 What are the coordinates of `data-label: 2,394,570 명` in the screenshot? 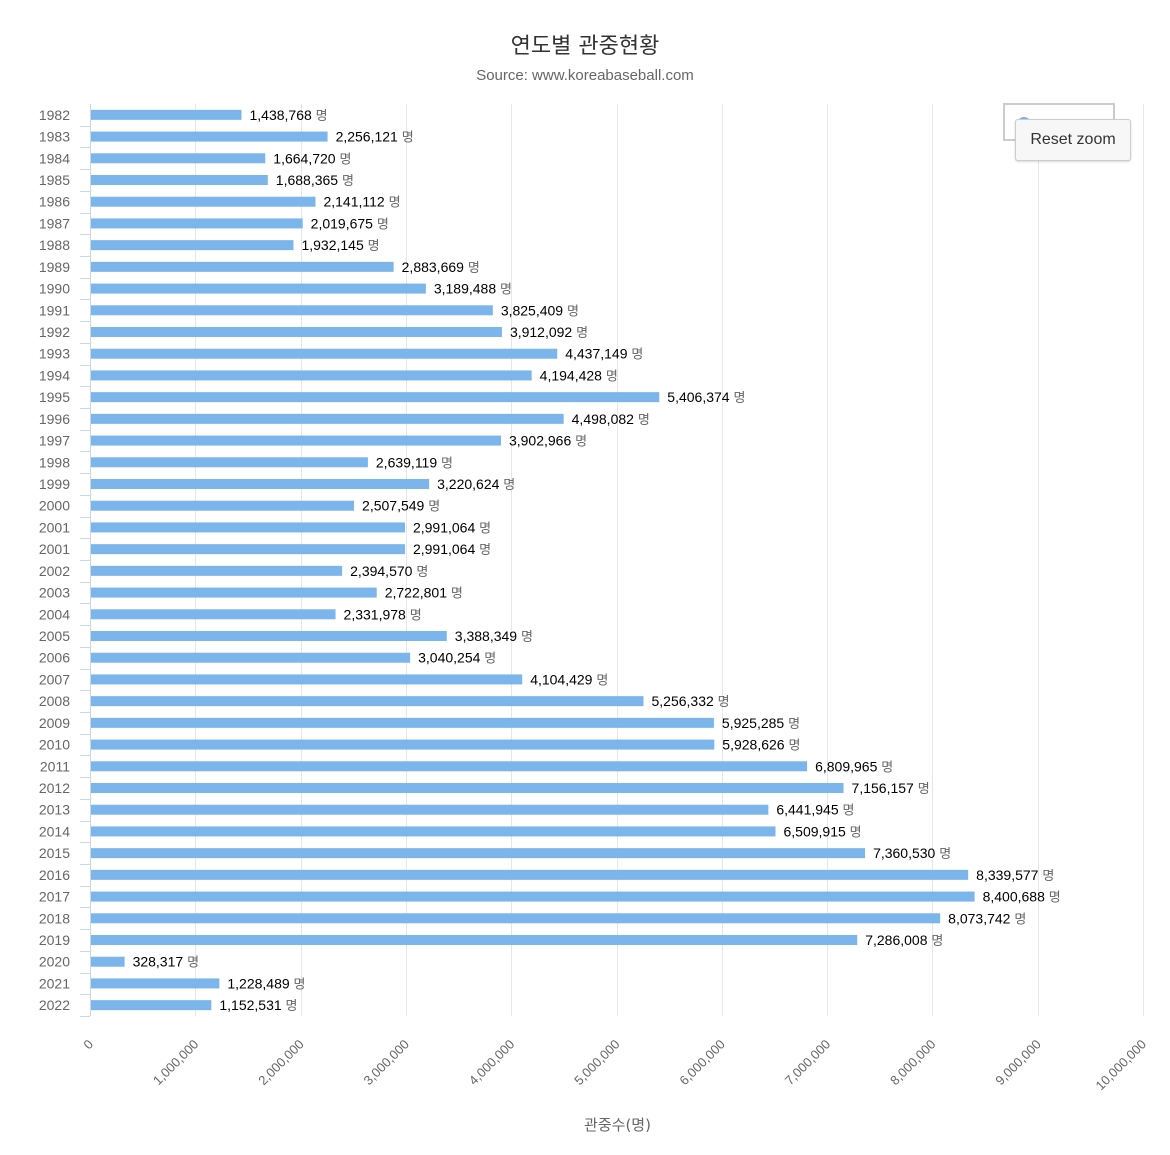 It's located at (389, 571).